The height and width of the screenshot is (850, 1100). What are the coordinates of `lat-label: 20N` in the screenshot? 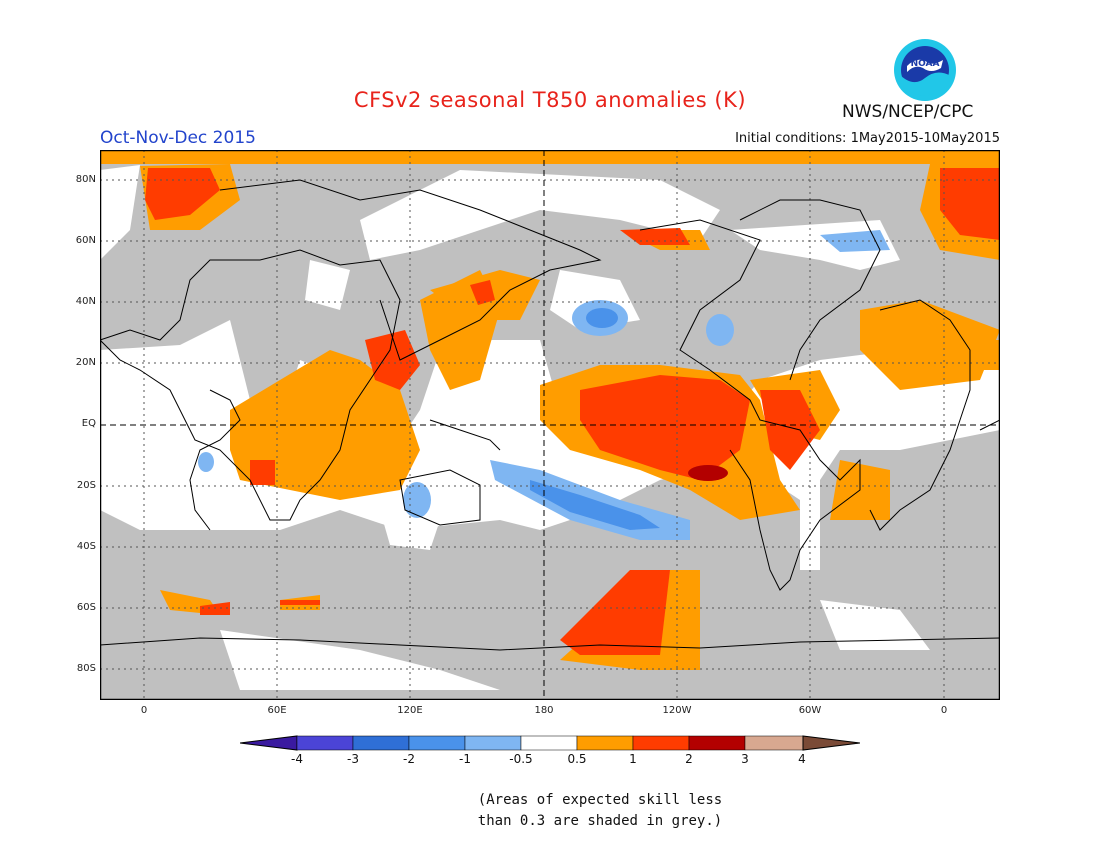 It's located at (85, 362).